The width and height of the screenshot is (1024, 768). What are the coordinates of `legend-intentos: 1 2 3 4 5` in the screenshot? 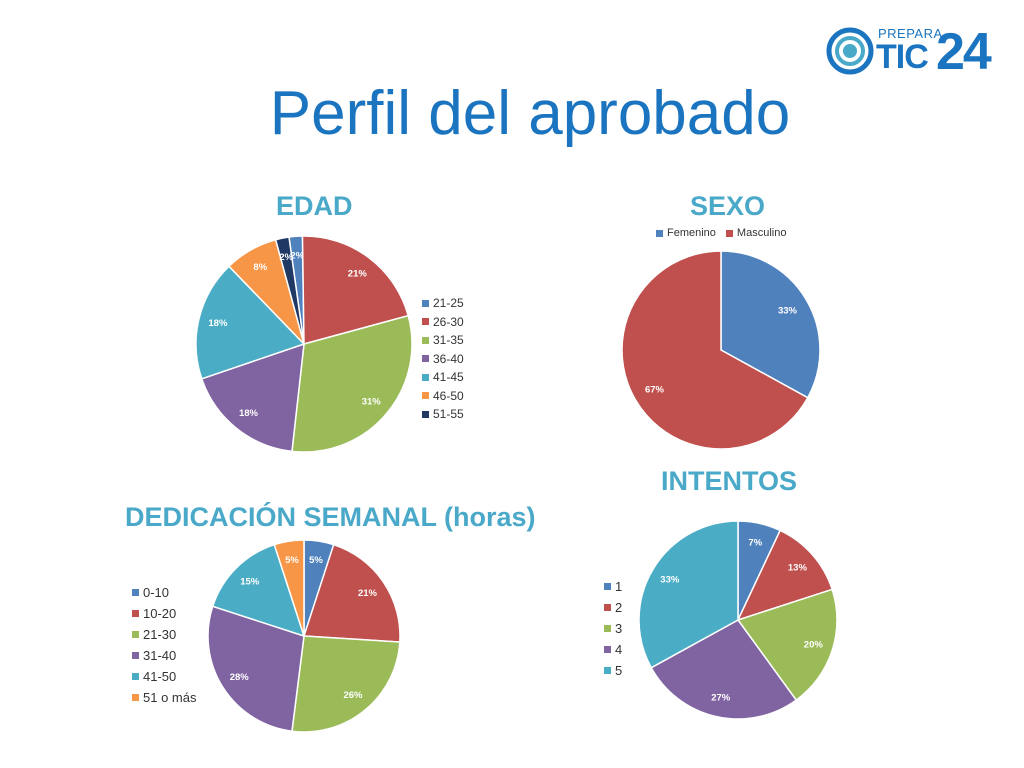 It's located at (613, 631).